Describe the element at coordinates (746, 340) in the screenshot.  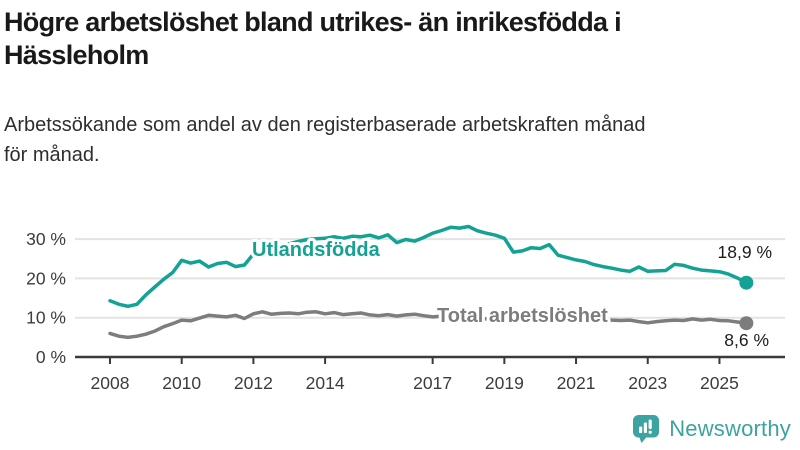
I see `series-end-value-1: 8,6 %` at that location.